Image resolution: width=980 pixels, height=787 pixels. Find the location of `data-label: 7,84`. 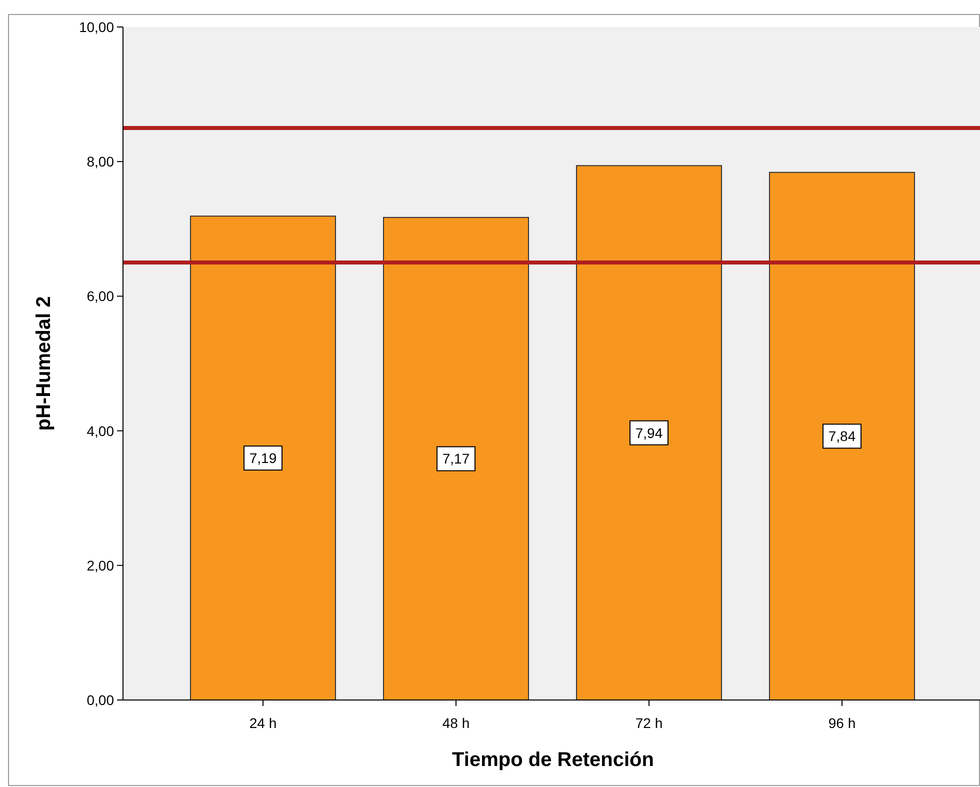

data-label: 7,84 is located at coordinates (842, 436).